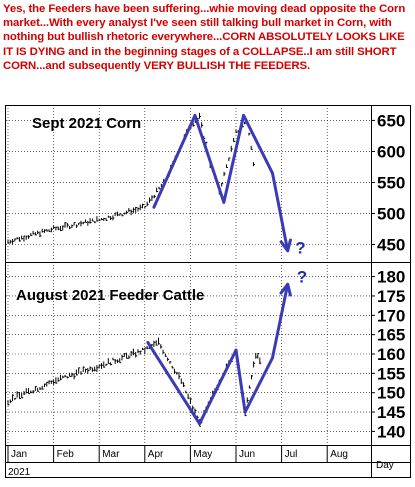  I want to click on cattle-question-mark: ?, so click(302, 277).